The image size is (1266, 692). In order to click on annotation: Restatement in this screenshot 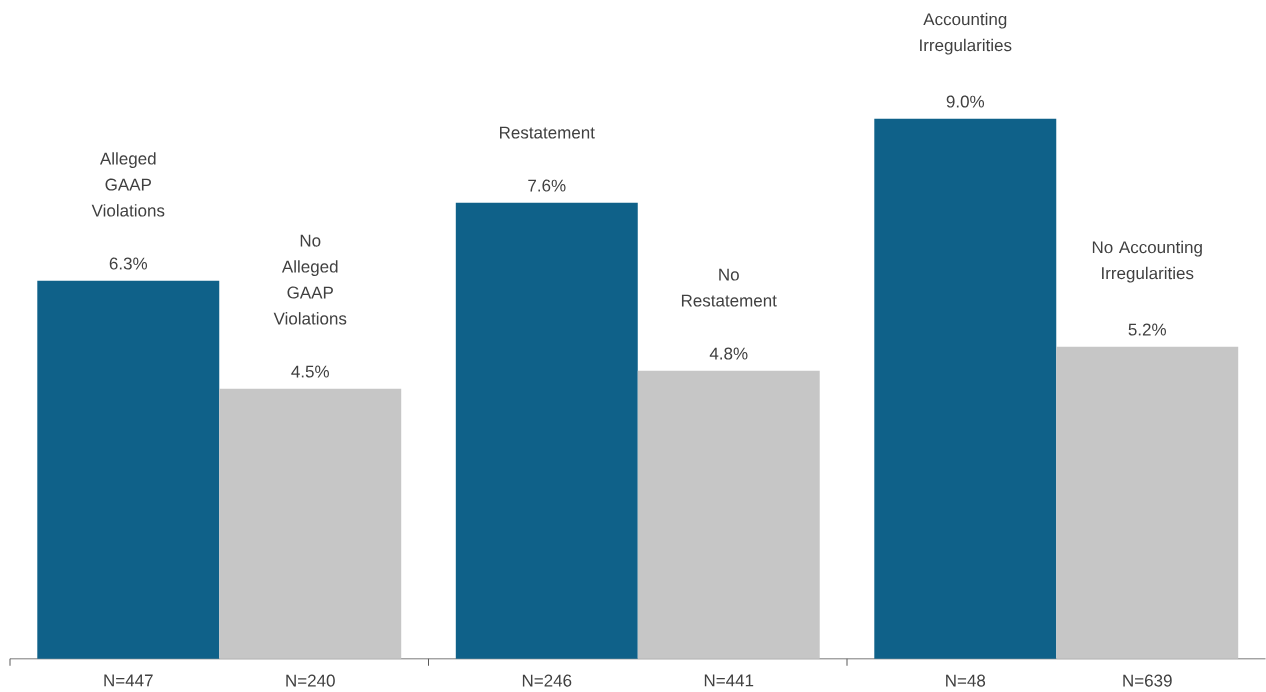, I will do `click(547, 132)`.